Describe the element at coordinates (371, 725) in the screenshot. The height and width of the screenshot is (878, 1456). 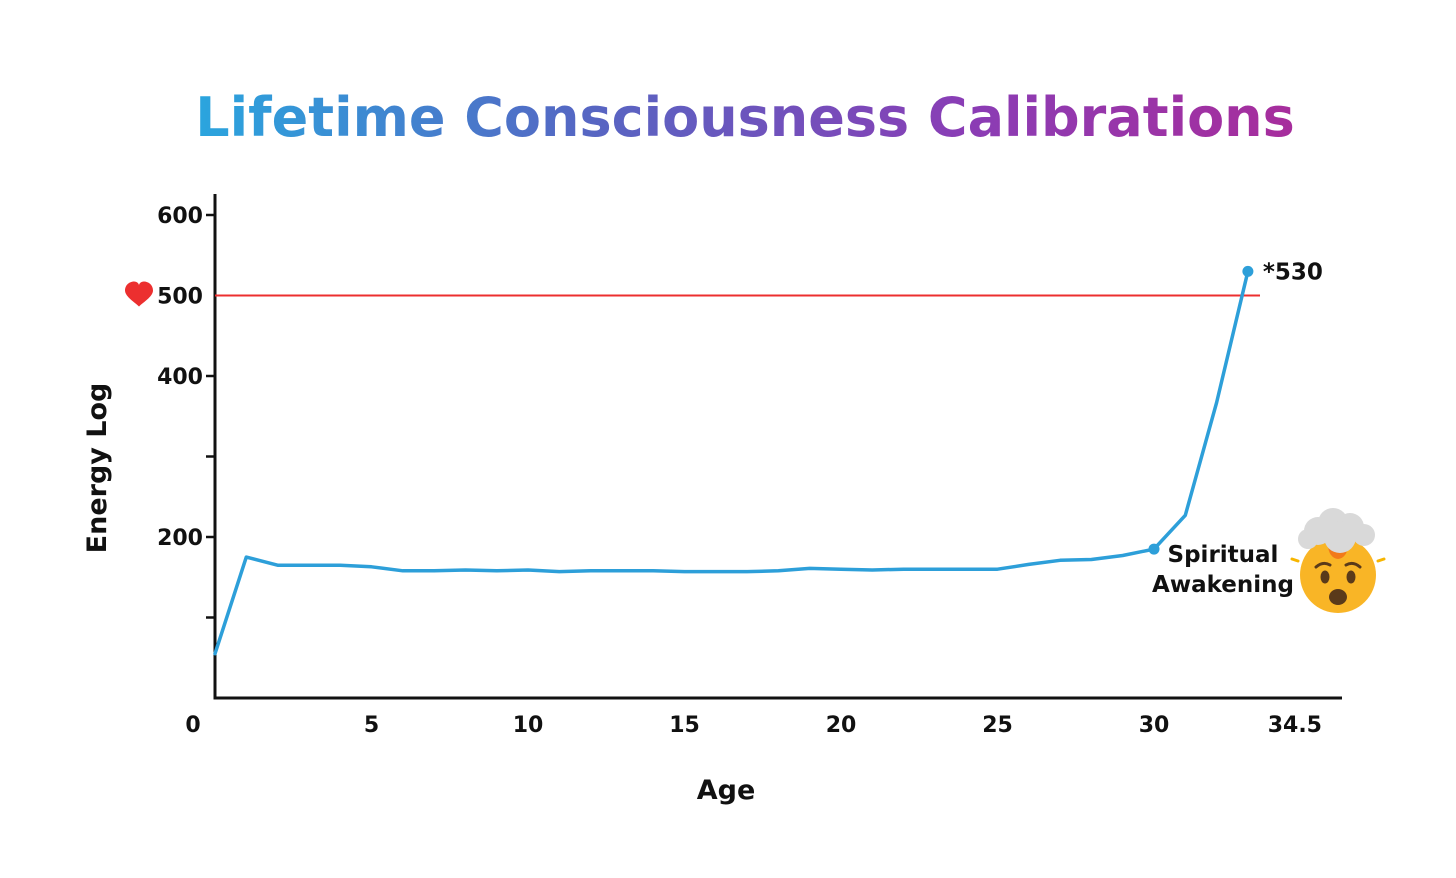
I see `x-tick-label: 5` at that location.